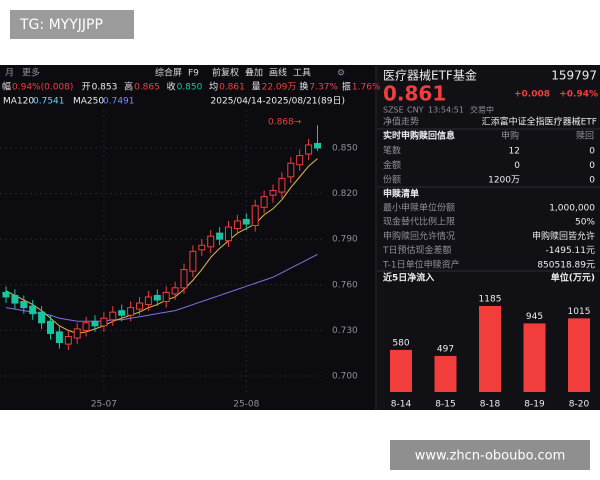 The height and width of the screenshot is (480, 600). Describe the element at coordinates (419, 136) in the screenshot. I see `section-title: 实时申购赎回信息` at that location.